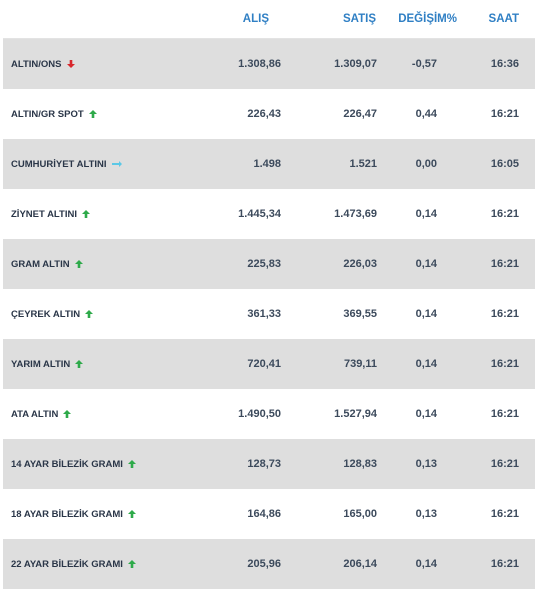 This screenshot has height=589, width=538. I want to click on table-row: CUMHURİYET ALTINI 1.498 1.521 0,00 16:05, so click(269, 164).